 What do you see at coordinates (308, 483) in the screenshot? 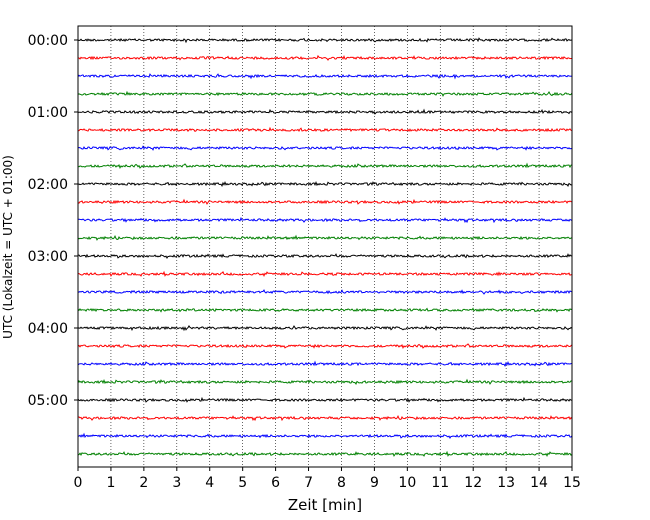
I see `x-tick-label-7: 7` at bounding box center [308, 483].